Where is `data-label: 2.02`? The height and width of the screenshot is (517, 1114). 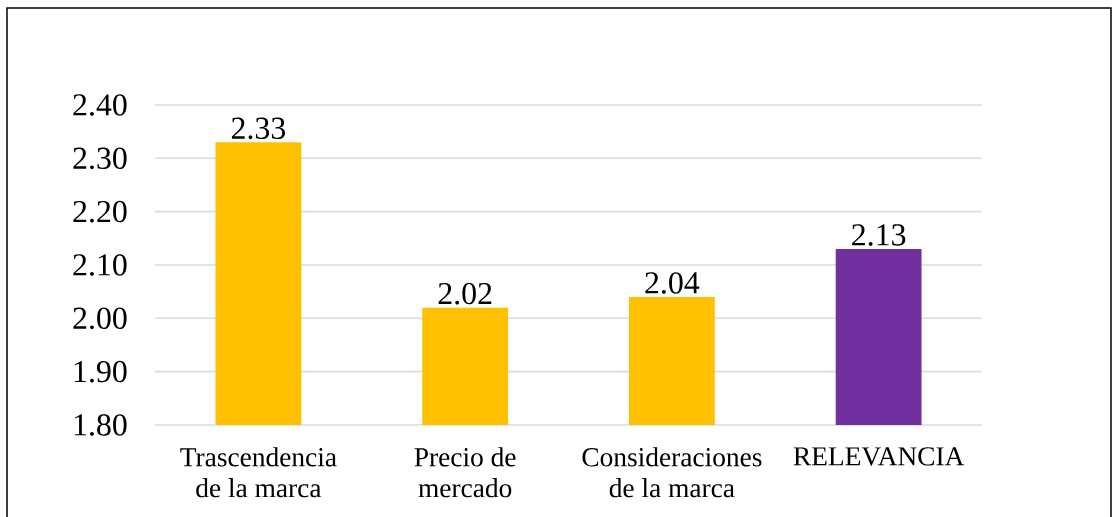 data-label: 2.02 is located at coordinates (465, 293).